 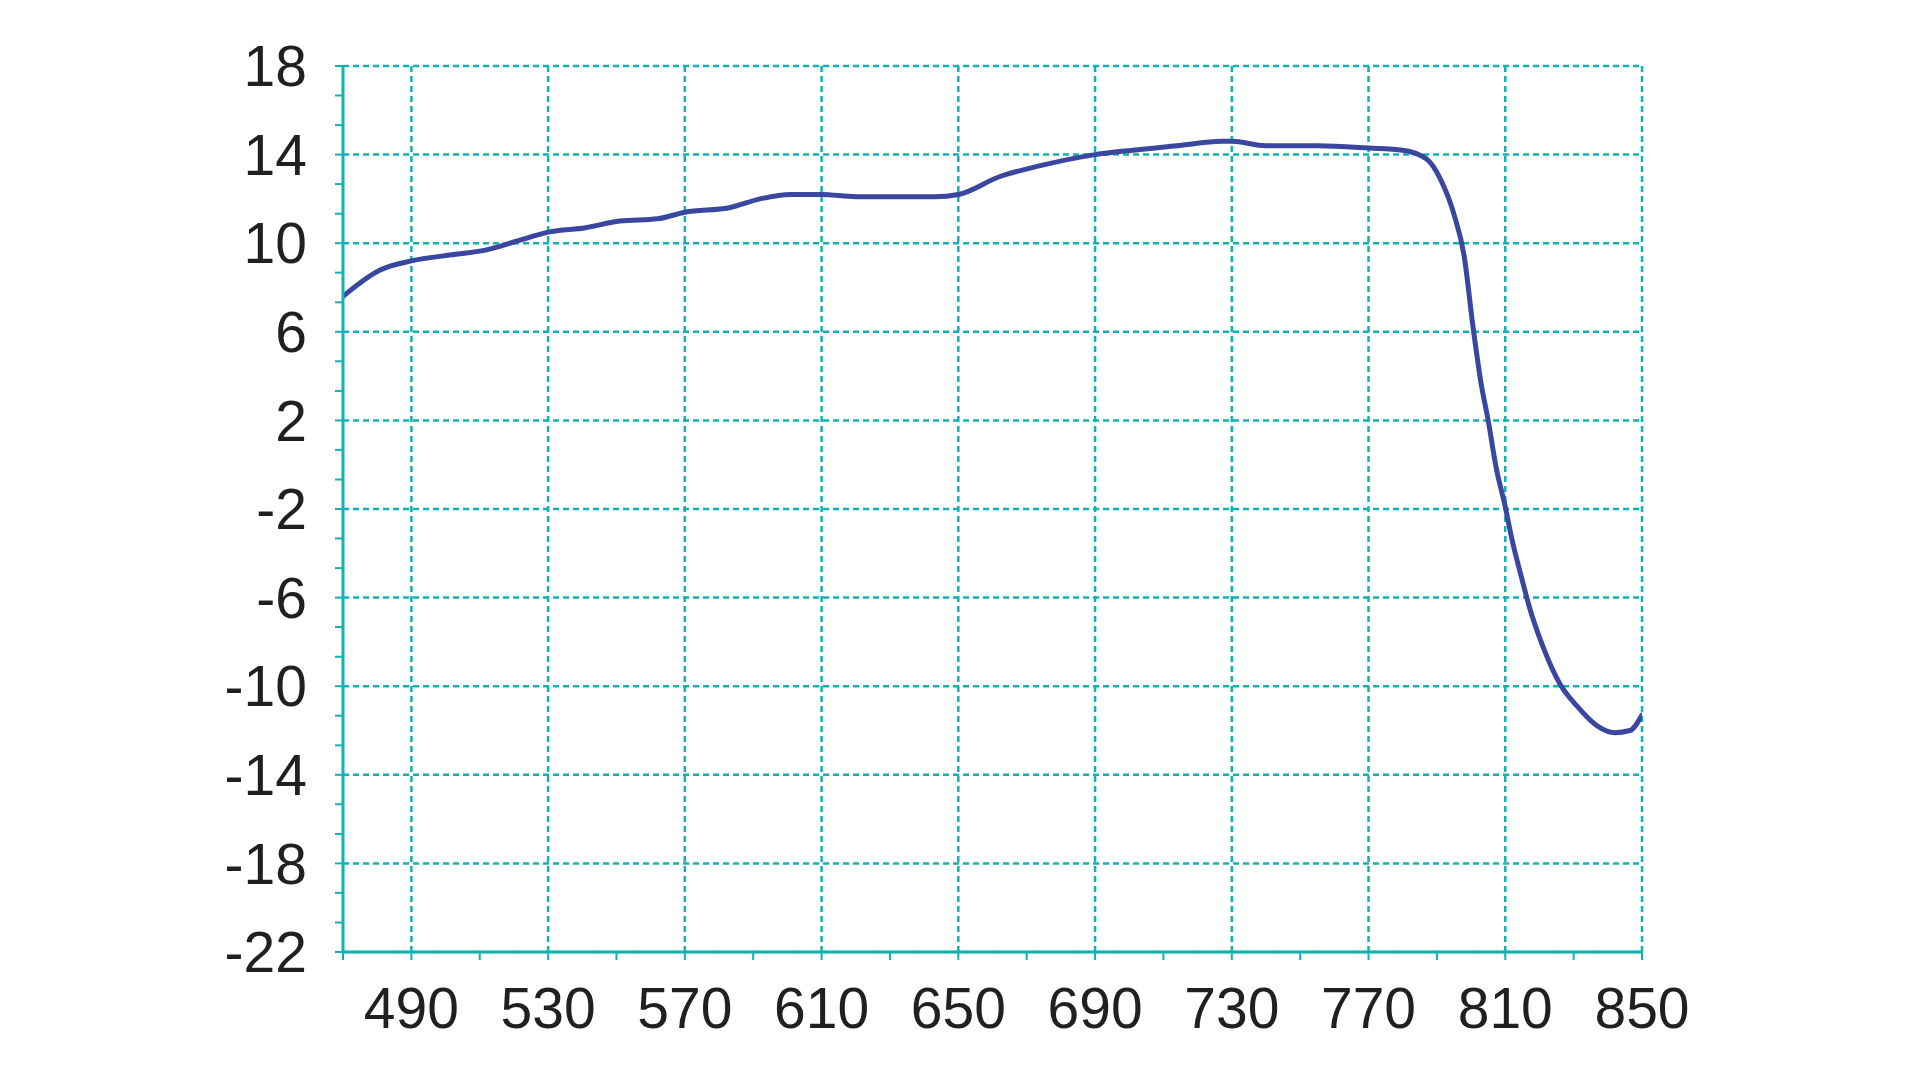 What do you see at coordinates (291, 420) in the screenshot?
I see `y-tick-label: 2` at bounding box center [291, 420].